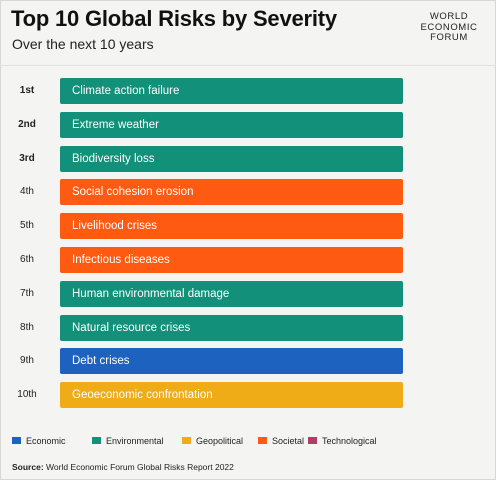 The height and width of the screenshot is (480, 496). What do you see at coordinates (288, 441) in the screenshot?
I see `legend-label: Societal` at bounding box center [288, 441].